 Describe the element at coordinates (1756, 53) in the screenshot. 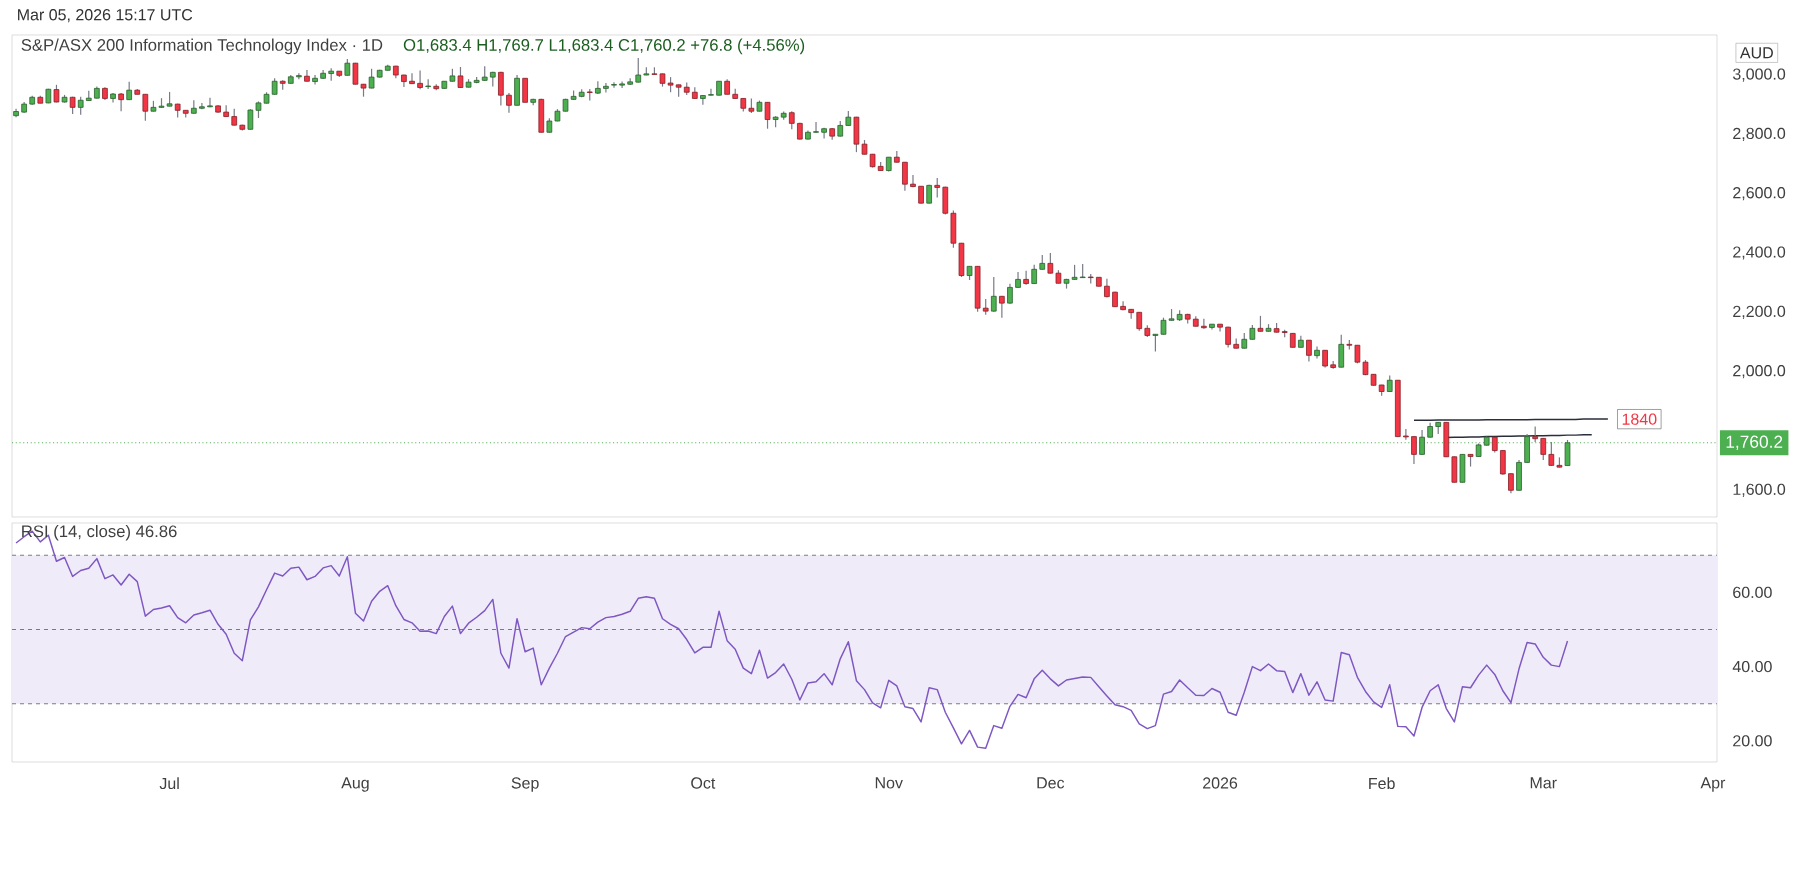

I see `text: AUD` at that location.